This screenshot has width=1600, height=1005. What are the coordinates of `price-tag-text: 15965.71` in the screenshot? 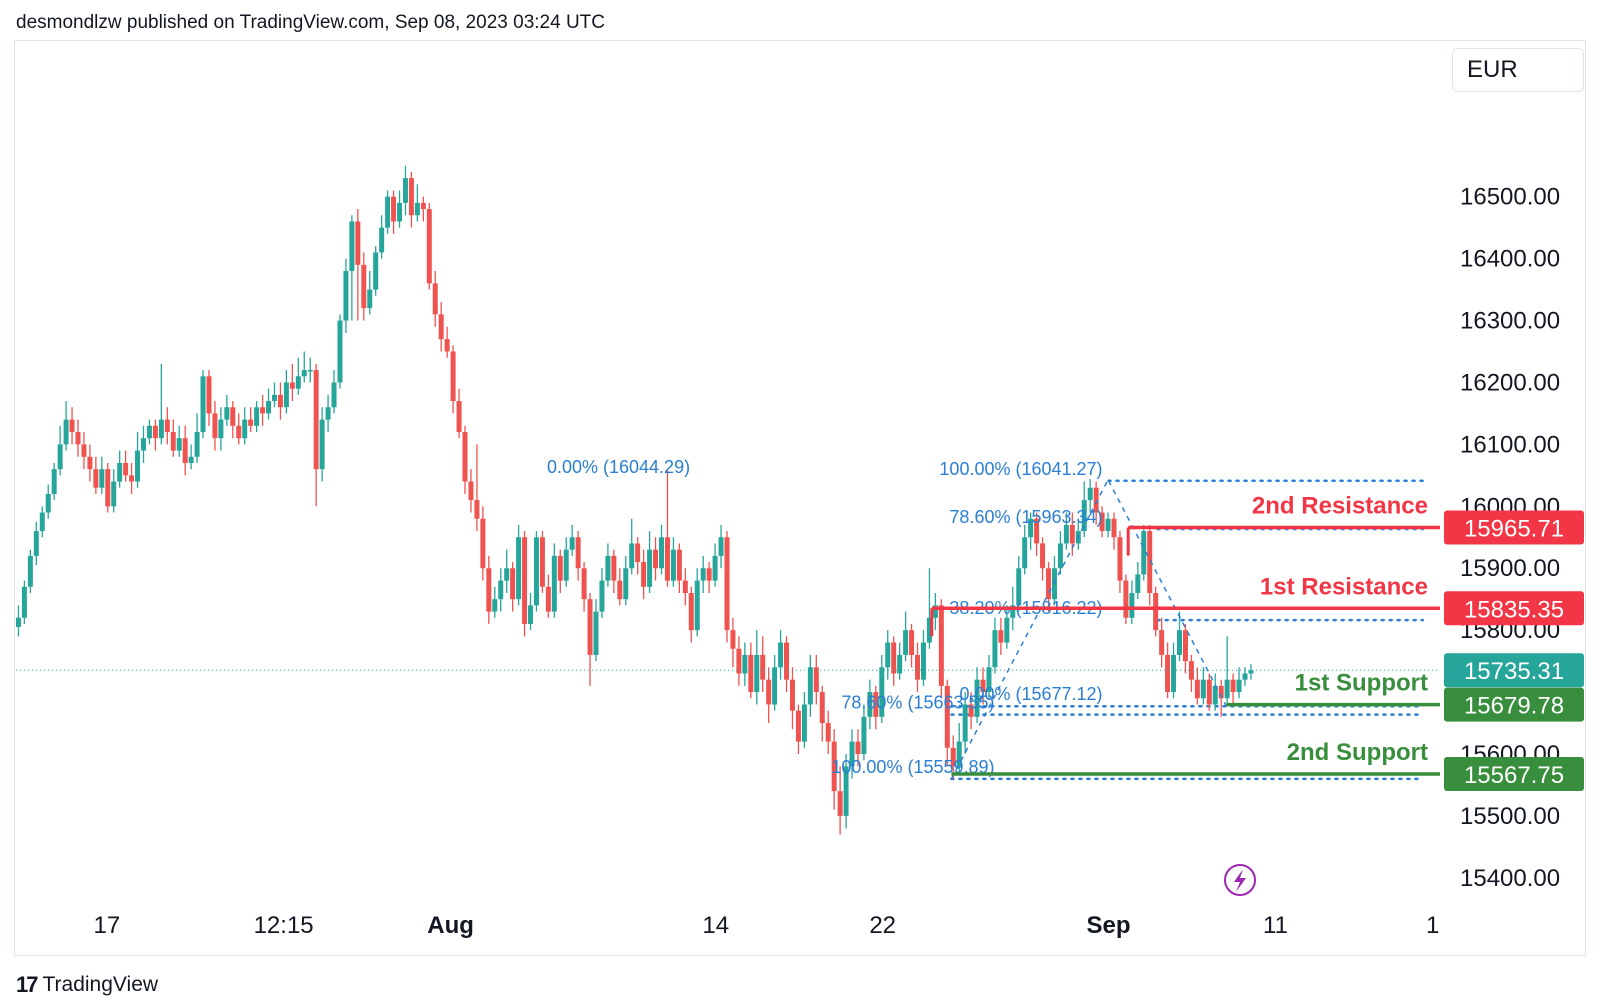 It's located at (1514, 529).